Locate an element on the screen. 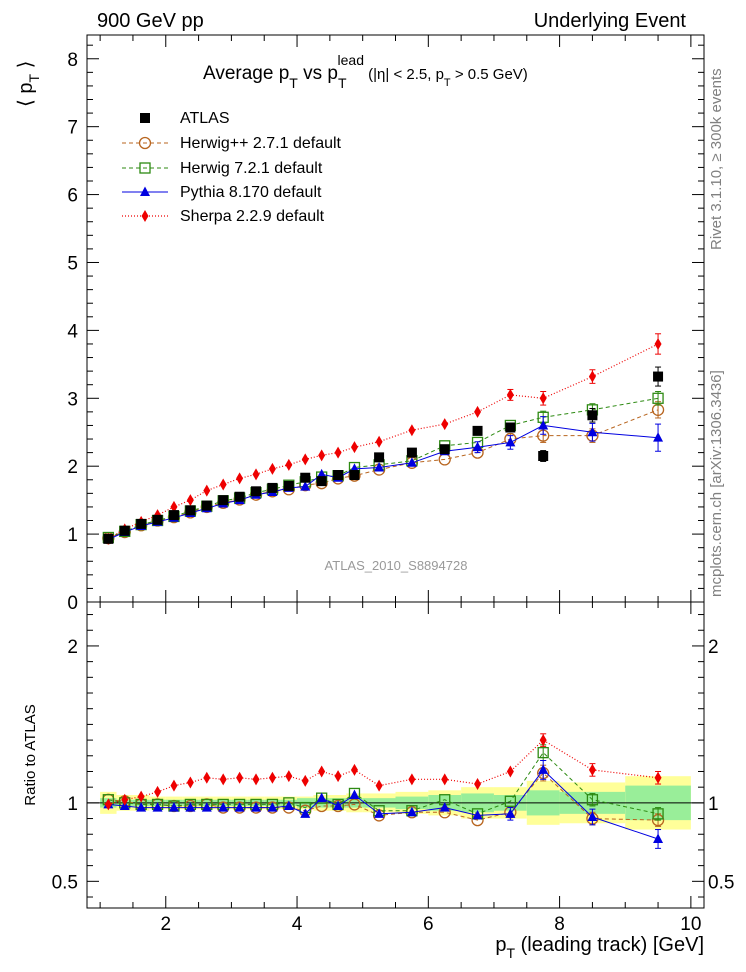 The width and height of the screenshot is (746, 972). header-right-label: Underlying Event is located at coordinates (610, 21).